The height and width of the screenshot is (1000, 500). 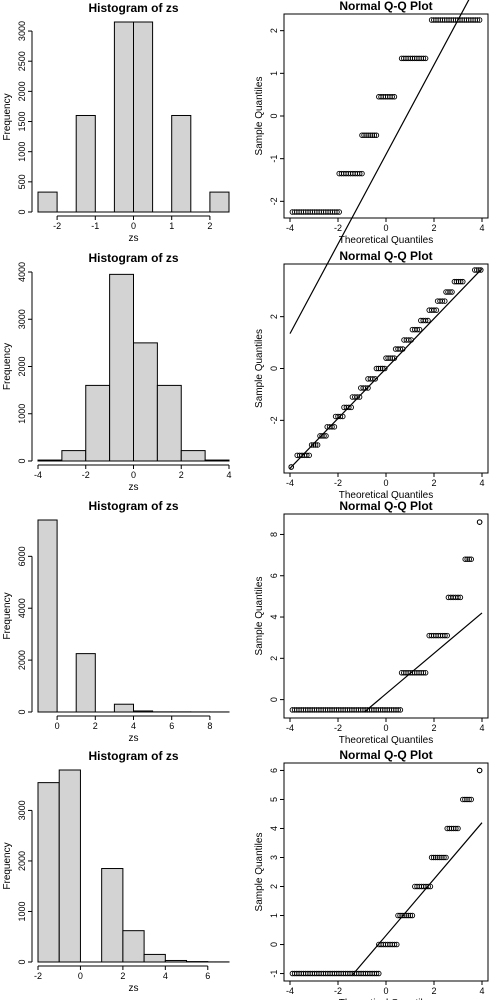 What do you see at coordinates (22, 61) in the screenshot?
I see `y-tick-label: 2500` at bounding box center [22, 61].